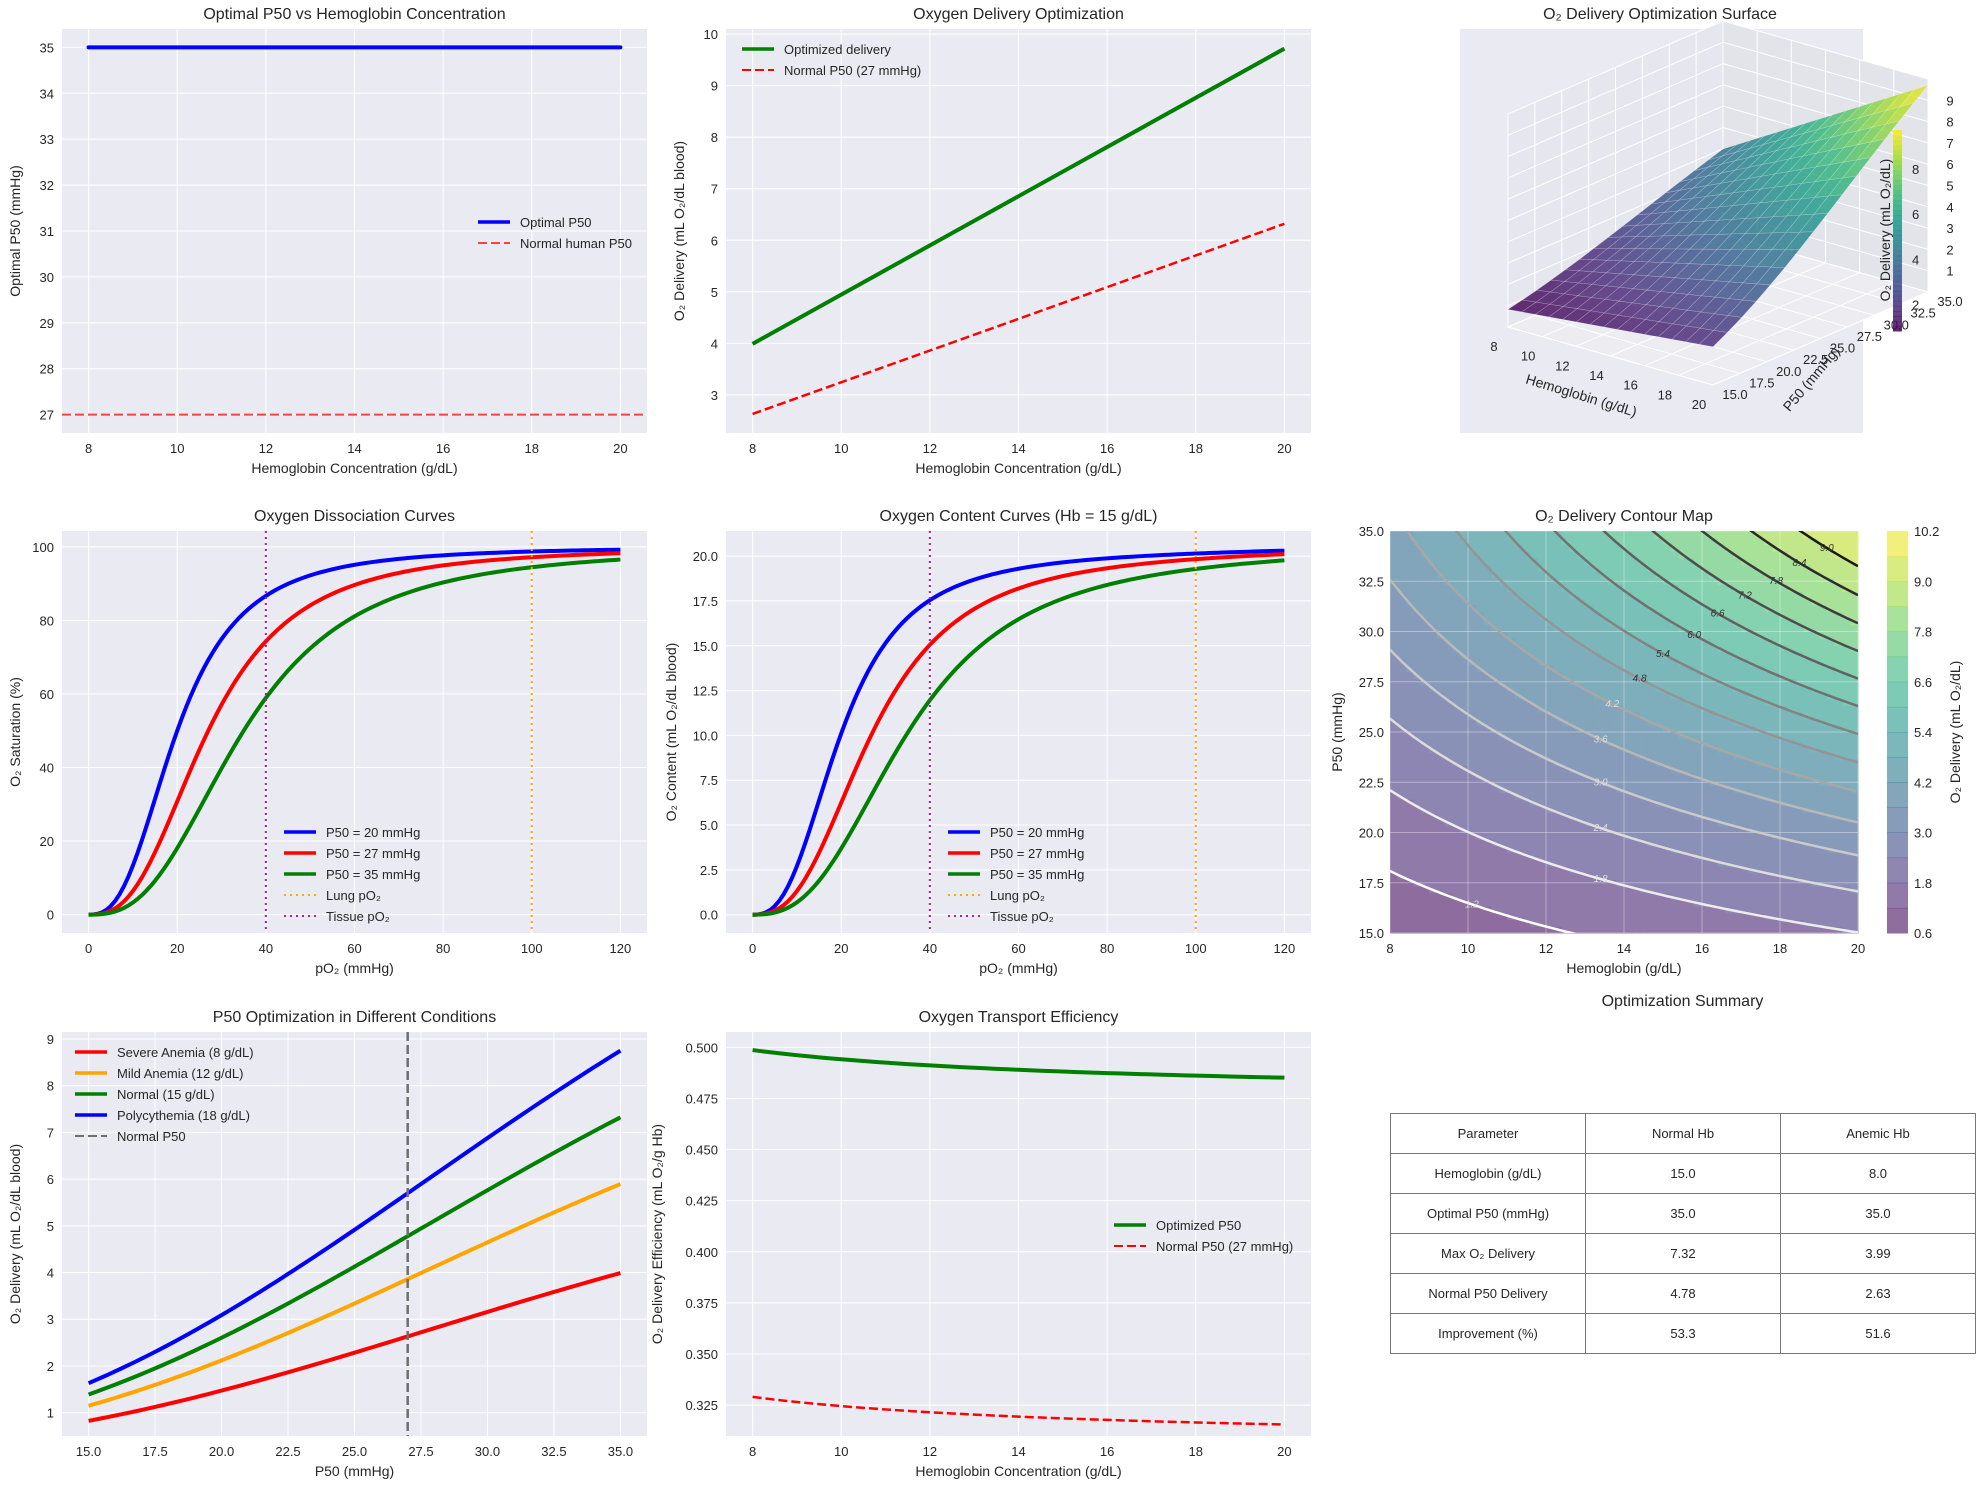  What do you see at coordinates (1022, 916) in the screenshot?
I see `legend-label: Tissue pO₂` at bounding box center [1022, 916].